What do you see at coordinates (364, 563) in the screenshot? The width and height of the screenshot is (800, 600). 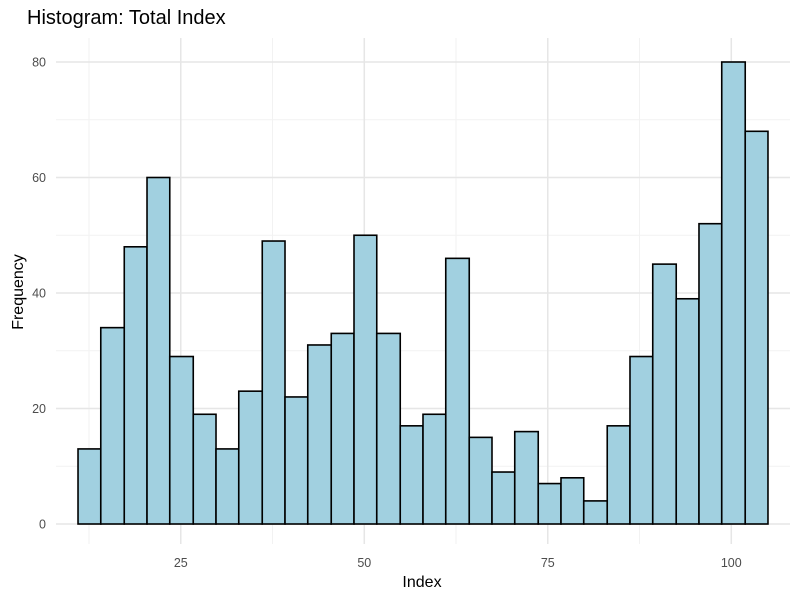 I see `x-tick-label: 50` at bounding box center [364, 563].